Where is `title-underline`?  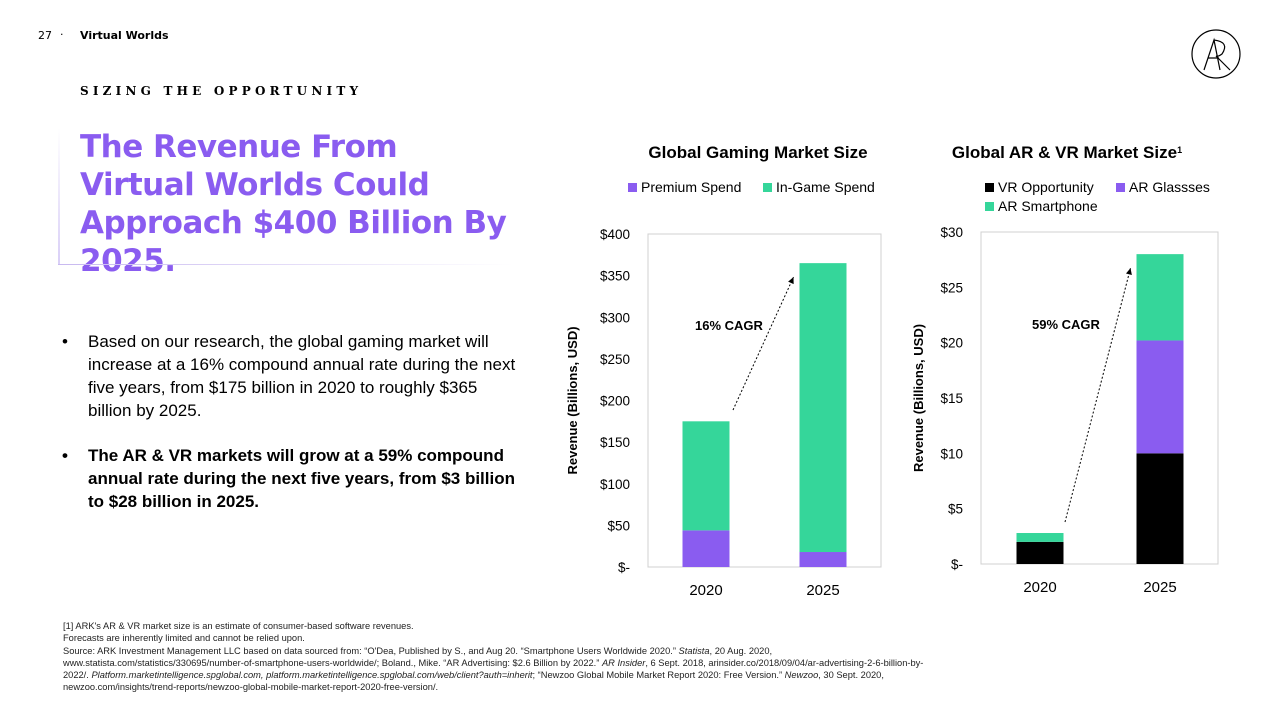 title-underline is located at coordinates (285, 264).